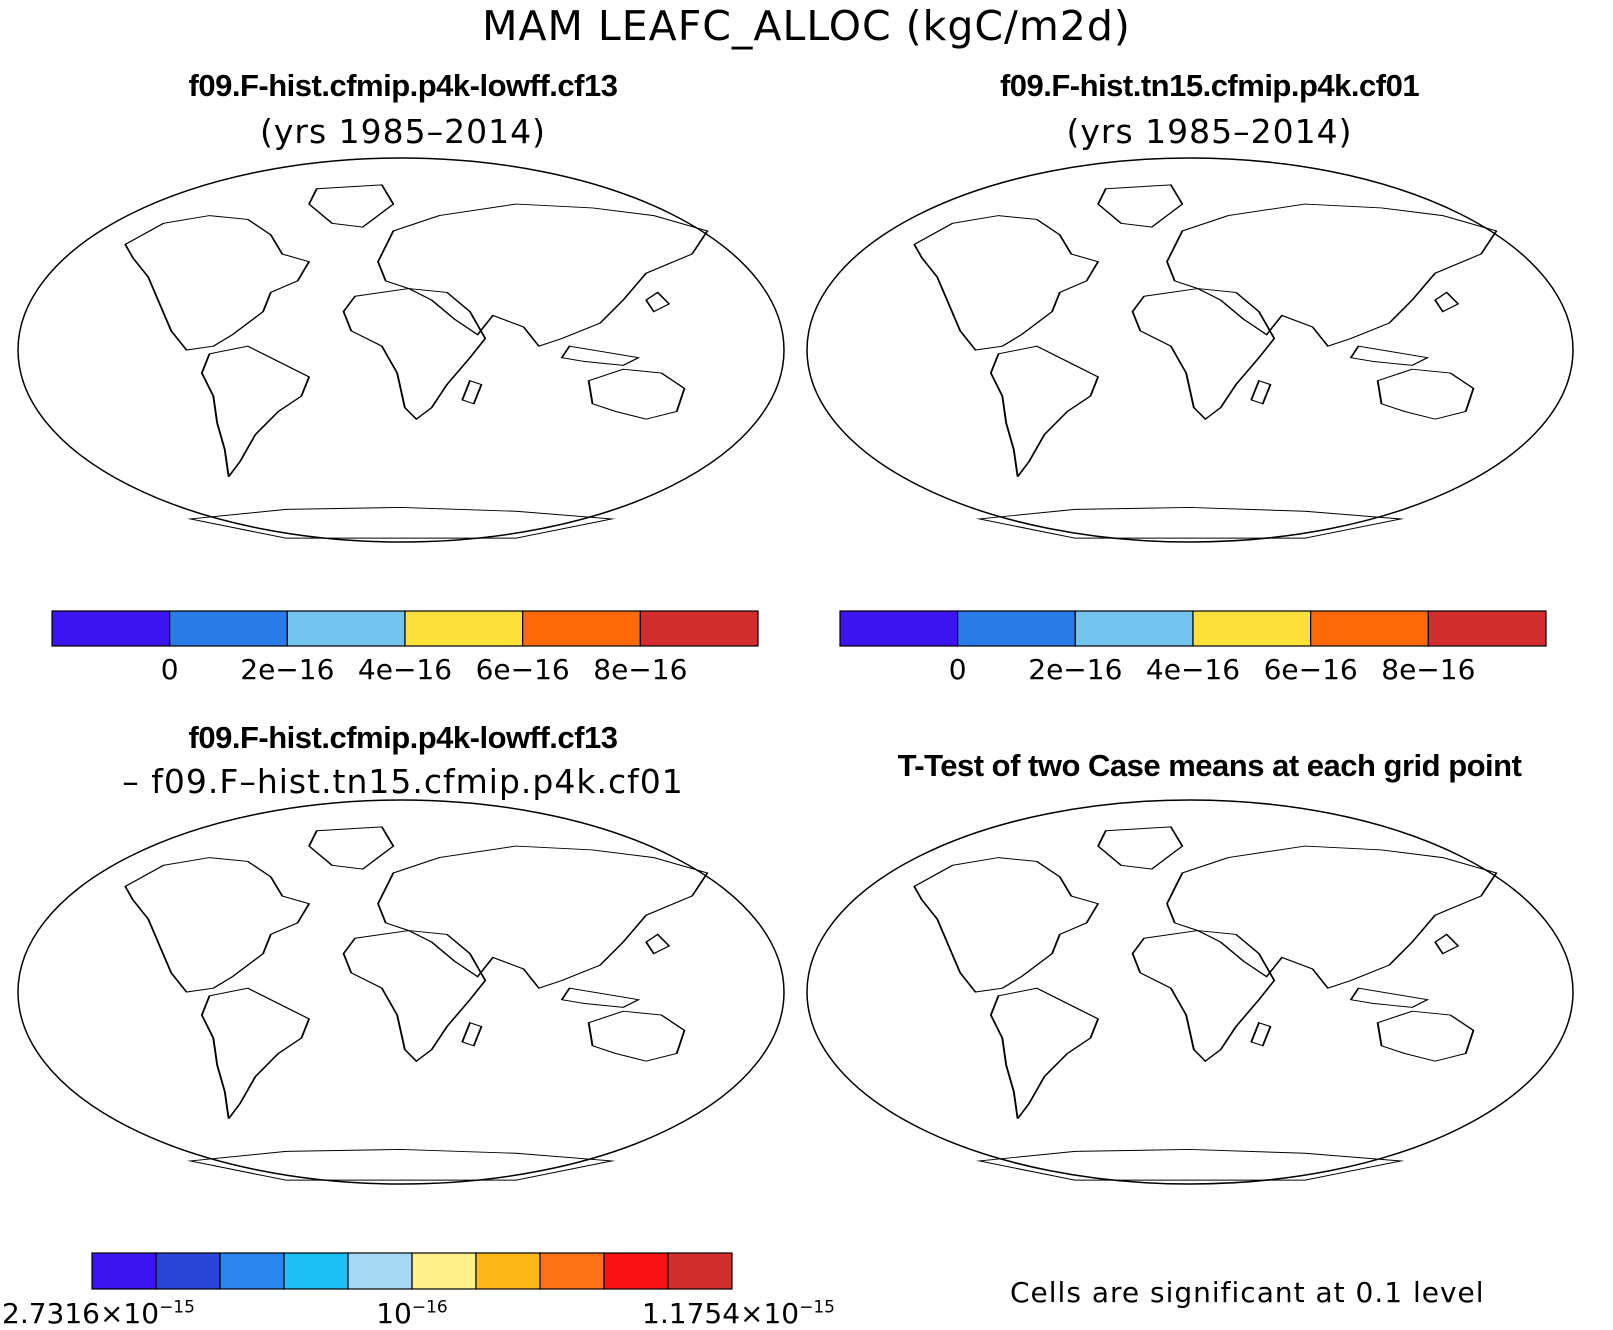 The height and width of the screenshot is (1330, 1613). I want to click on case2-colorbar-tick-label: 6e−16, so click(1310, 669).